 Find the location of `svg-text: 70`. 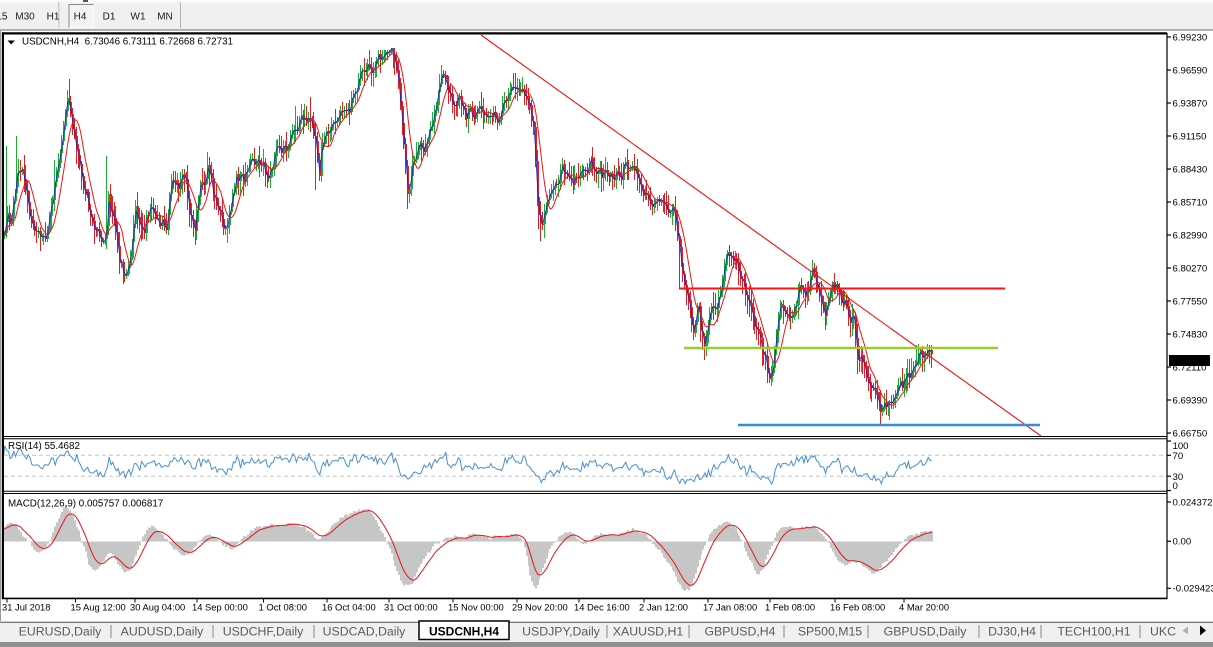

svg-text: 70 is located at coordinates (1178, 456).